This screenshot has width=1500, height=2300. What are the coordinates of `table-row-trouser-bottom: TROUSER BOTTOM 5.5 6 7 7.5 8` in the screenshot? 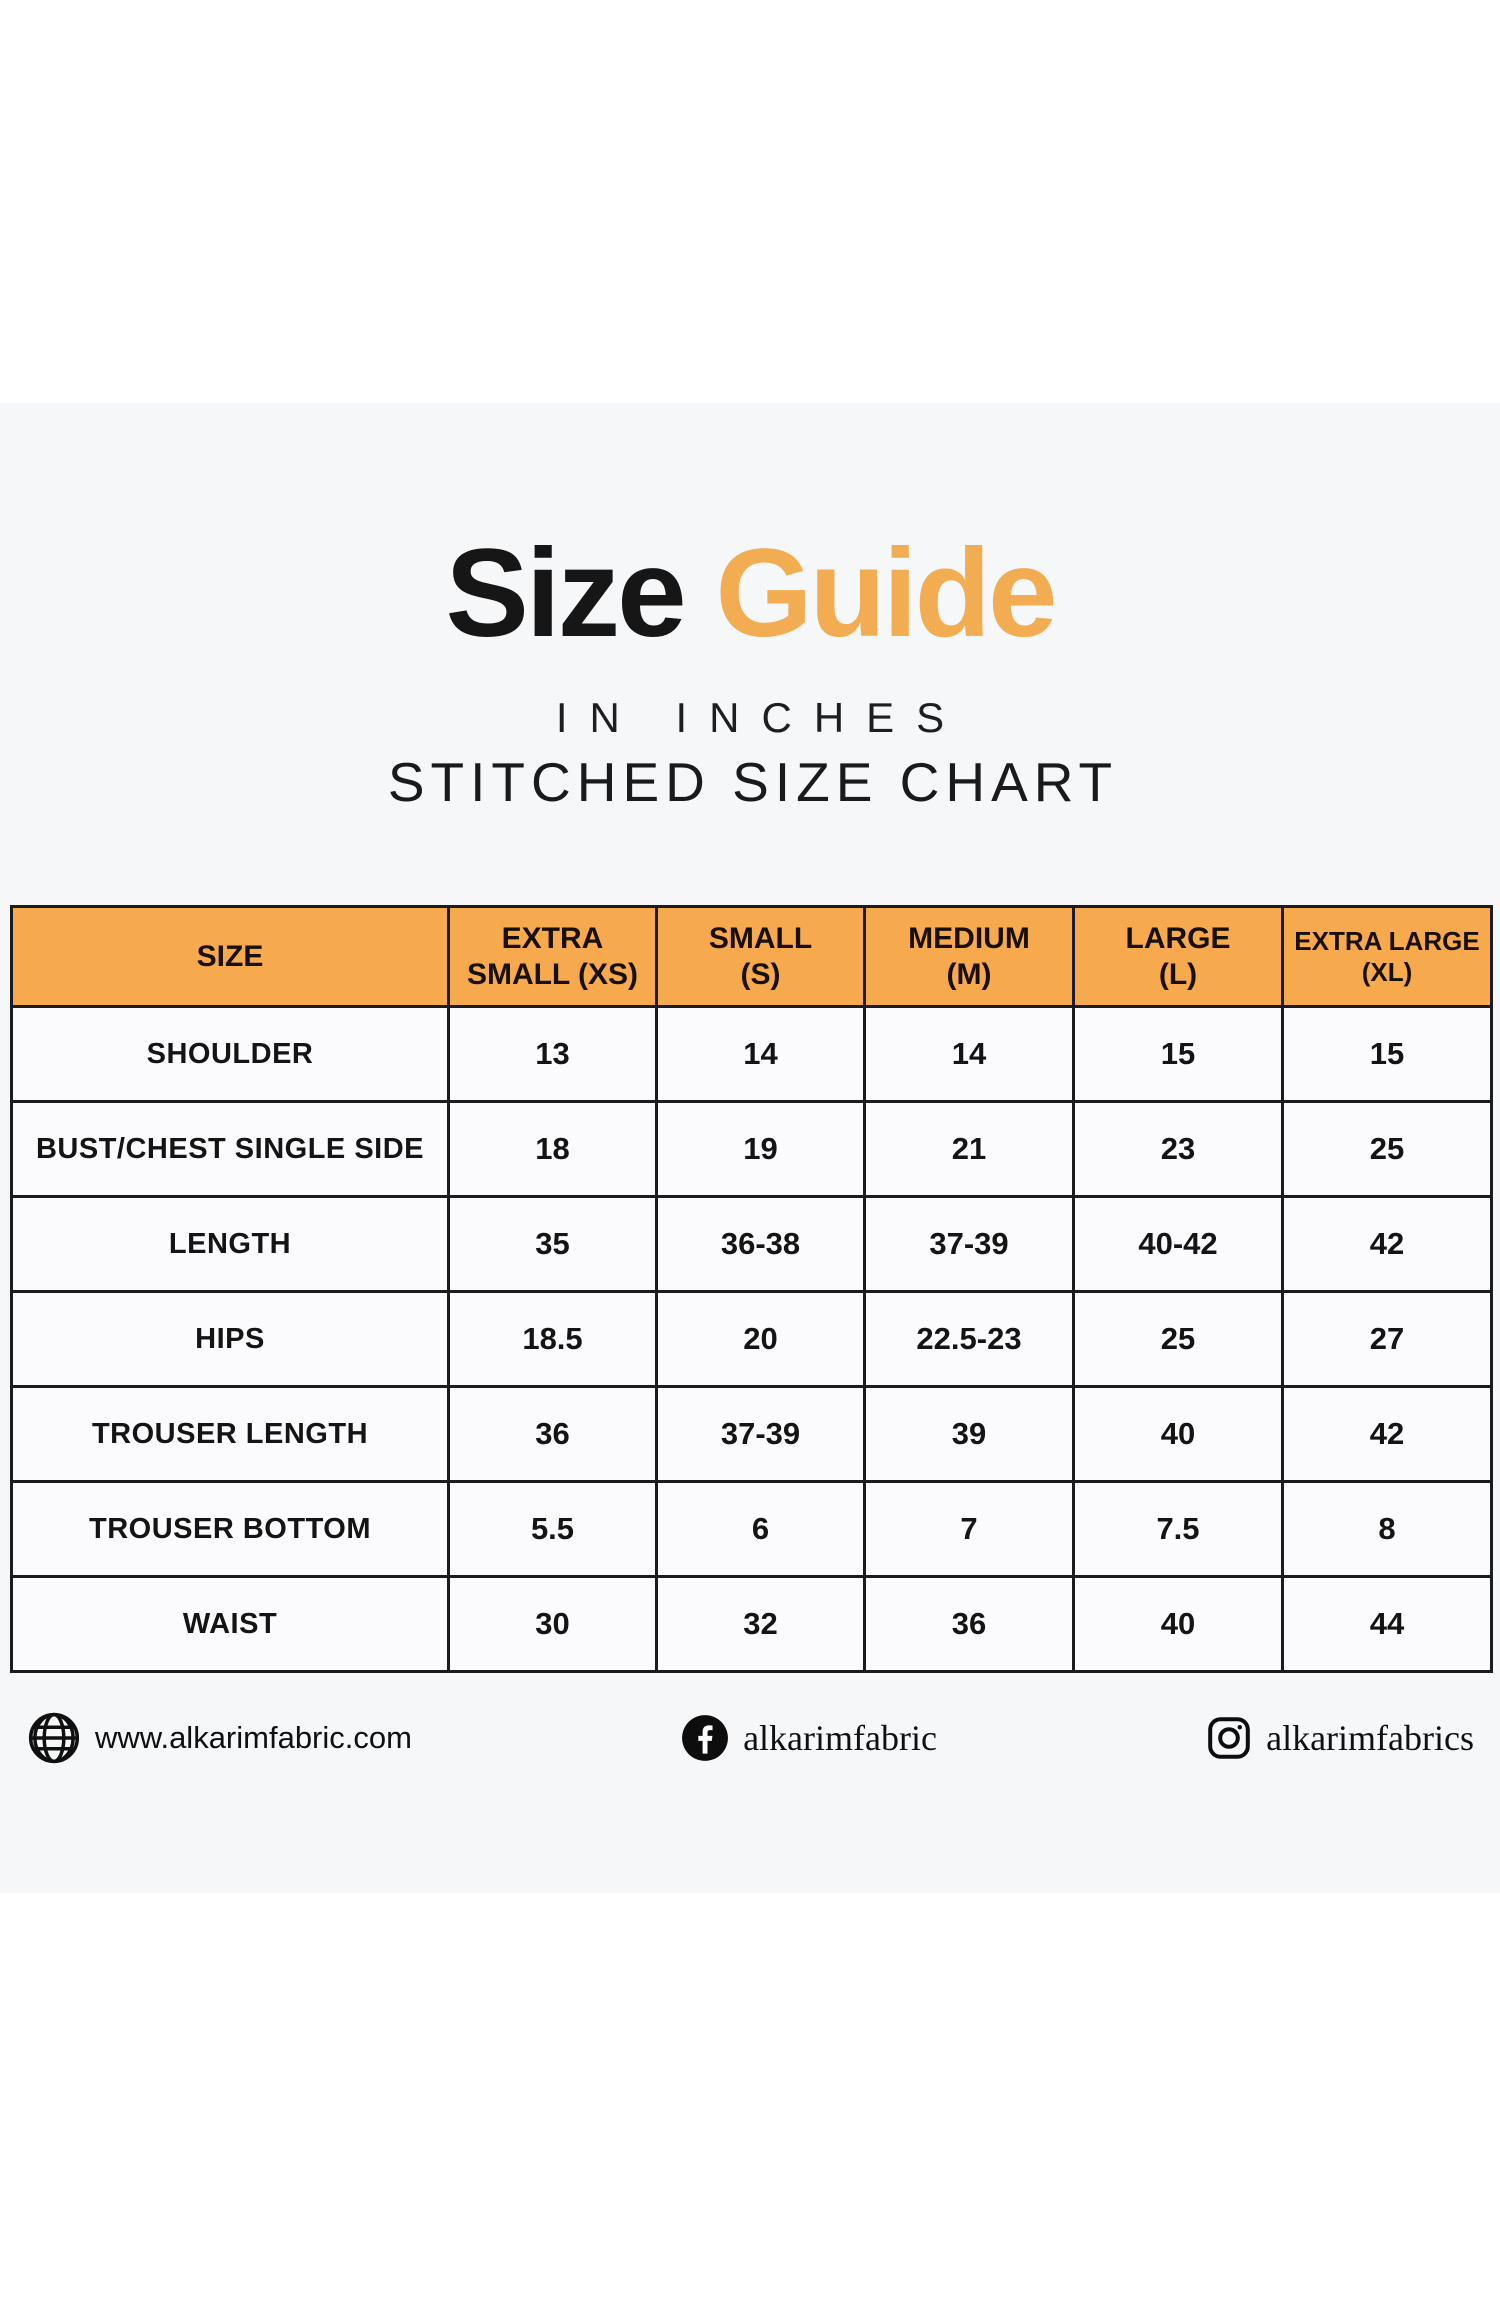 It's located at (751, 1529).